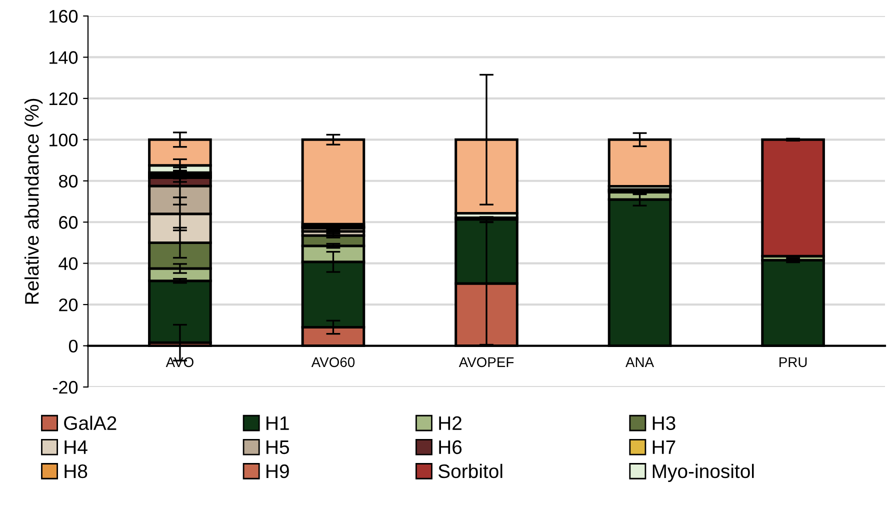 The image size is (889, 507). I want to click on x-tick-label: AVO, so click(180, 362).